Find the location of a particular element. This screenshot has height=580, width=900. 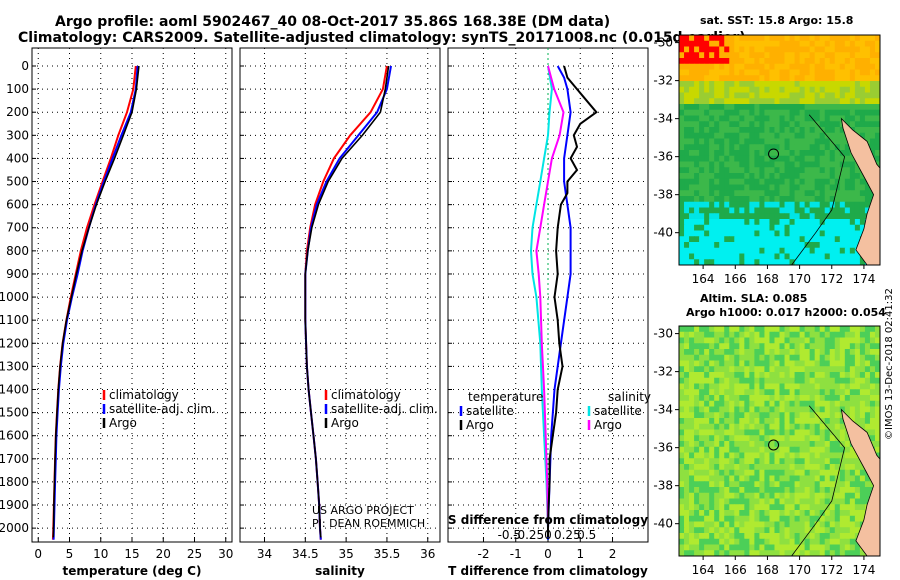

series-line-satellite-adj-clim- is located at coordinates (95, 302).